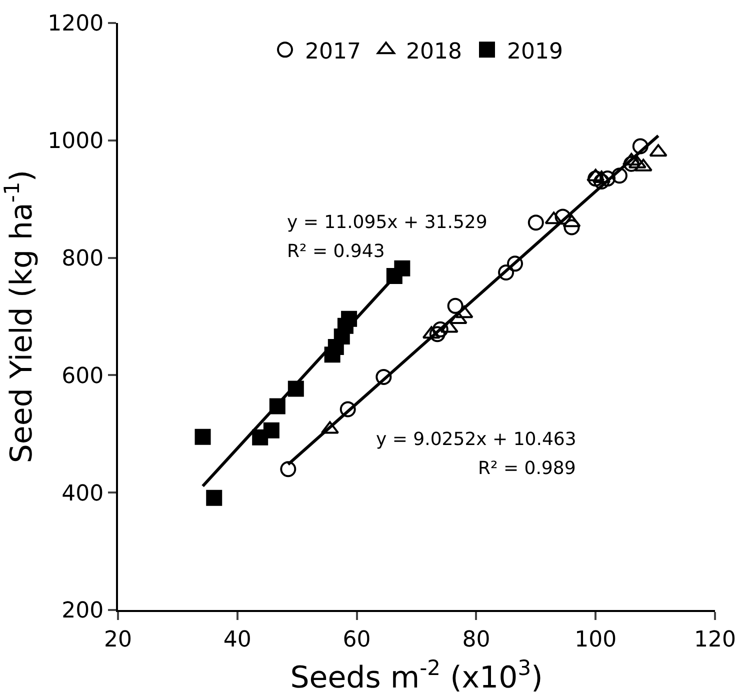 The image size is (750, 700). I want to click on y-tick-label: 800, so click(83, 259).